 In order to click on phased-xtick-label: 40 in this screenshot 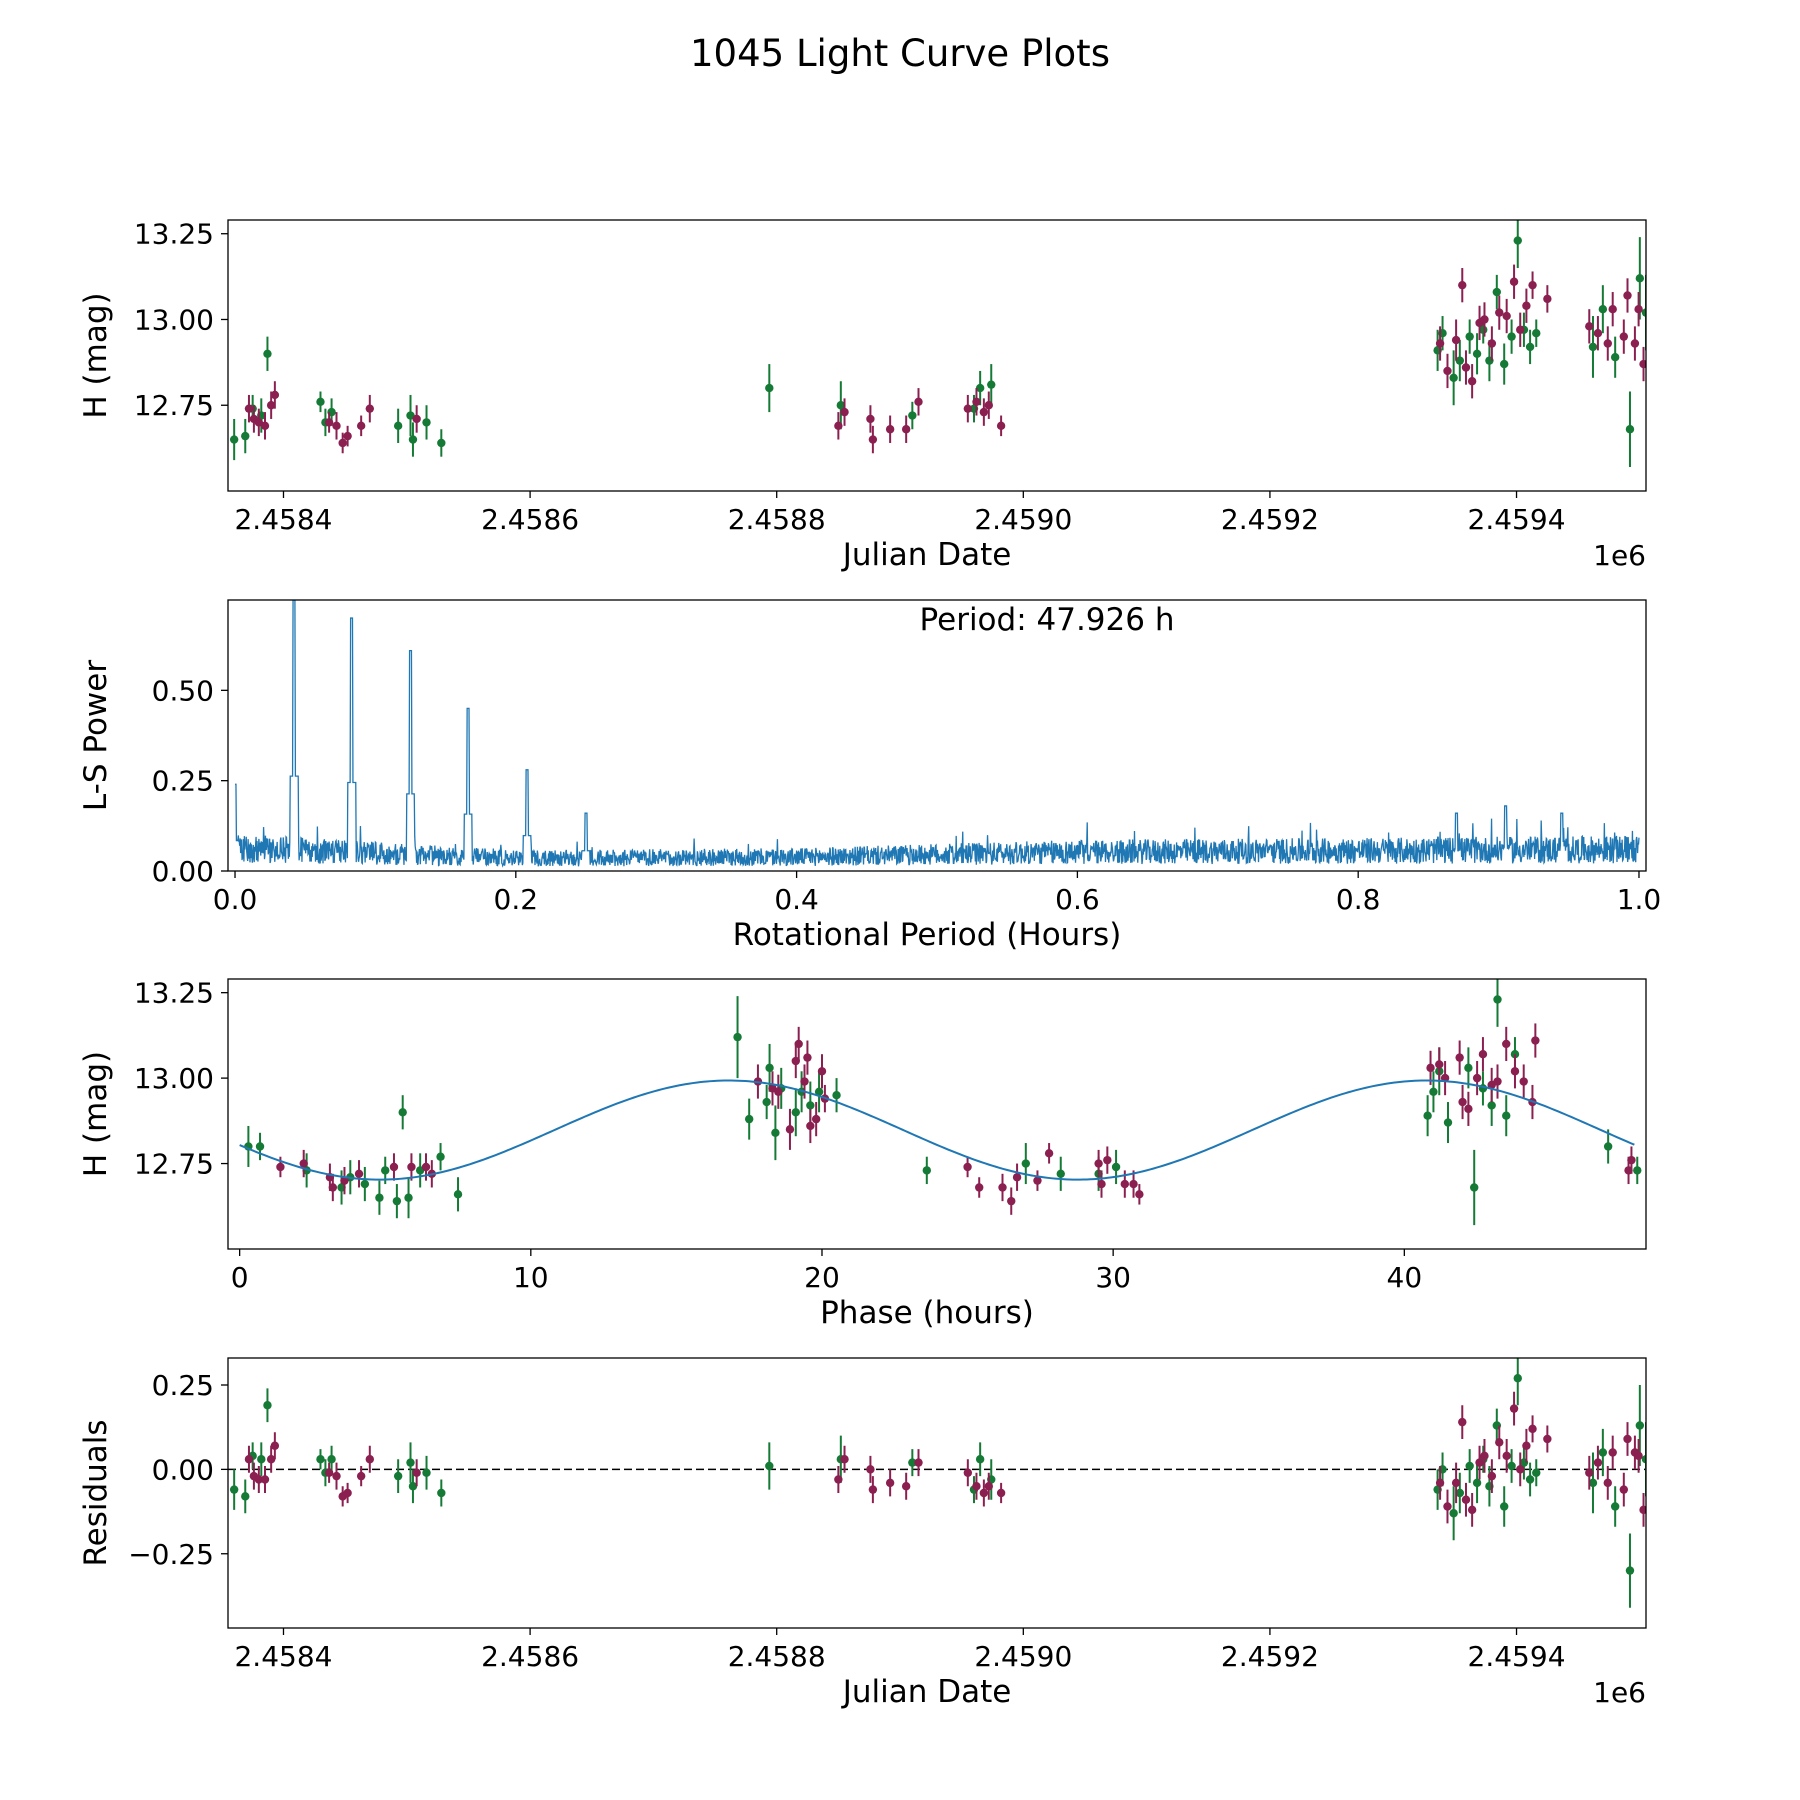, I will do `click(1405, 1277)`.